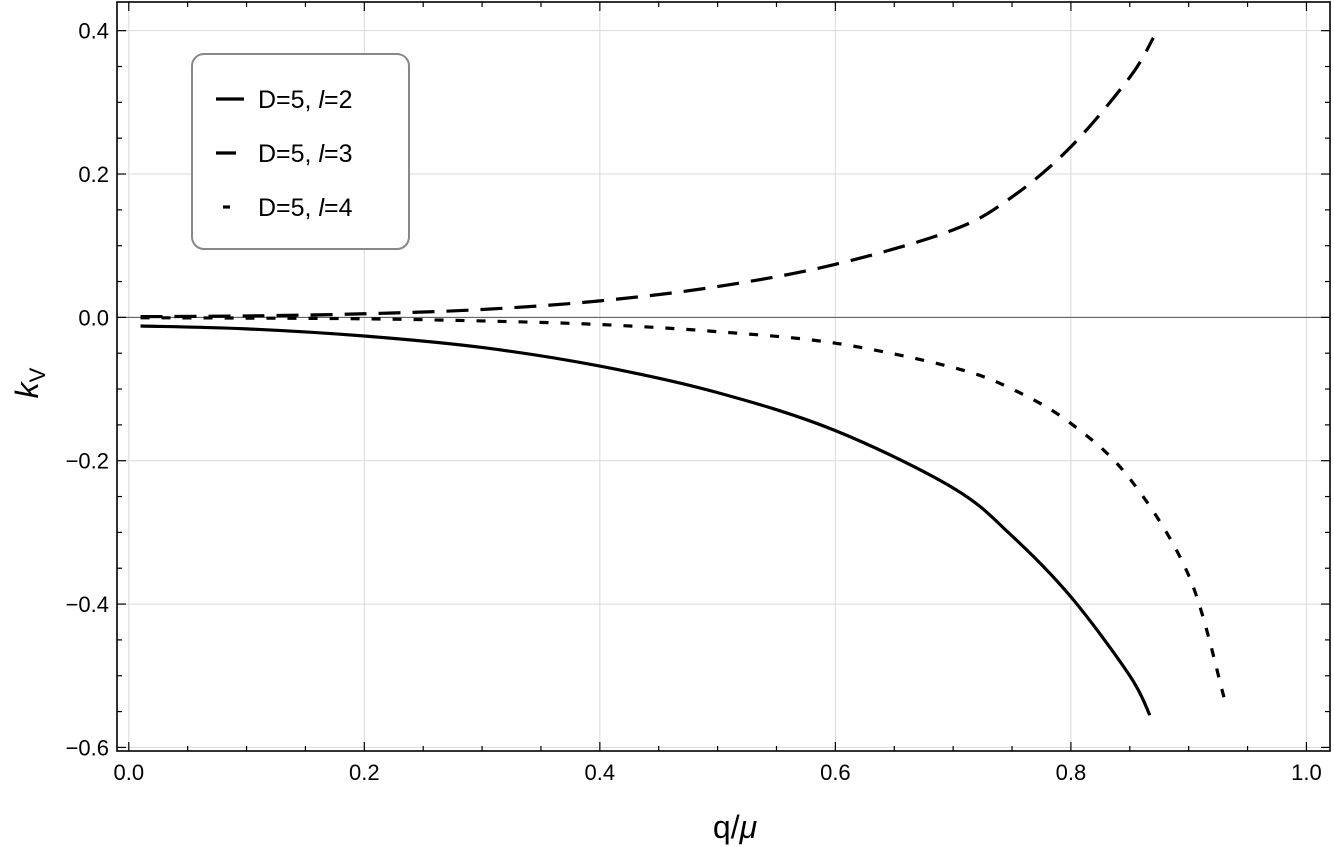 This screenshot has width=1334, height=847. I want to click on legend-label-suffix: =3, so click(338, 154).